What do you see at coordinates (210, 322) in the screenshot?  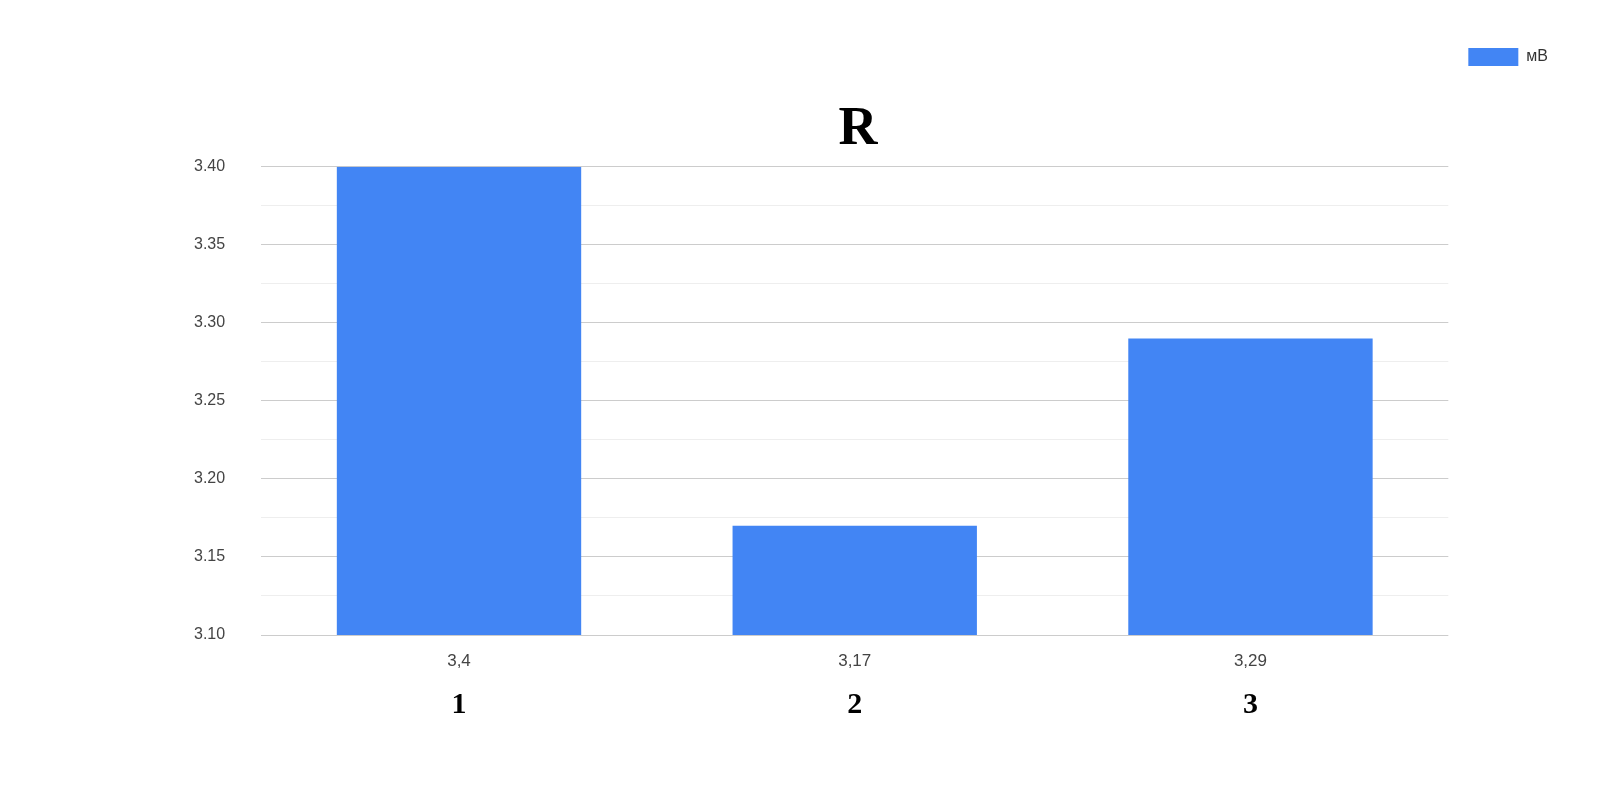 I see `y-tick-label: 3.30` at bounding box center [210, 322].